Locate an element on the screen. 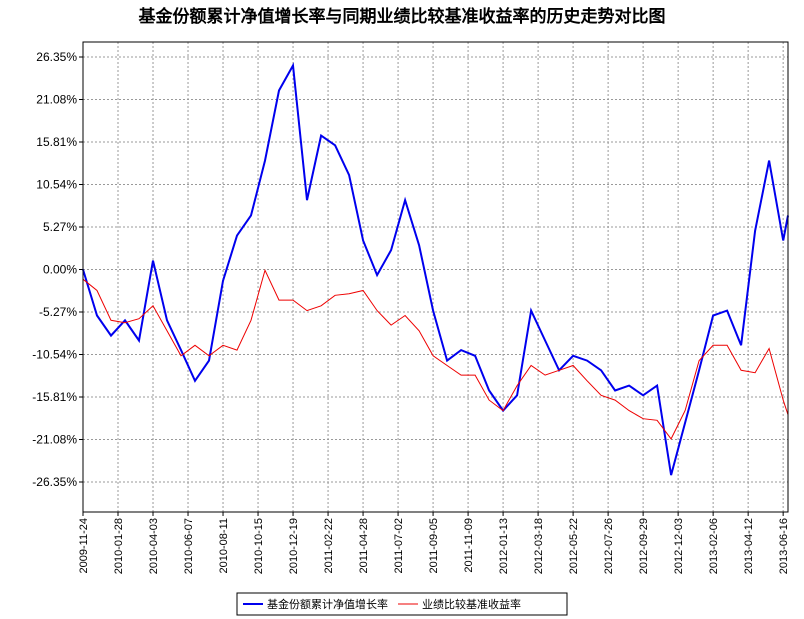 The image size is (804, 619). legend-label: 基金份额累计净值增长率 is located at coordinates (327, 604).